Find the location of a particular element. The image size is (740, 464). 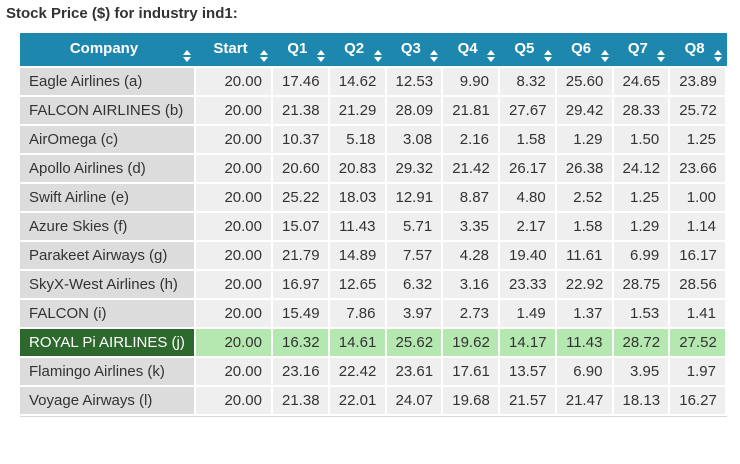

value-cell: 5.71 is located at coordinates (415, 227).